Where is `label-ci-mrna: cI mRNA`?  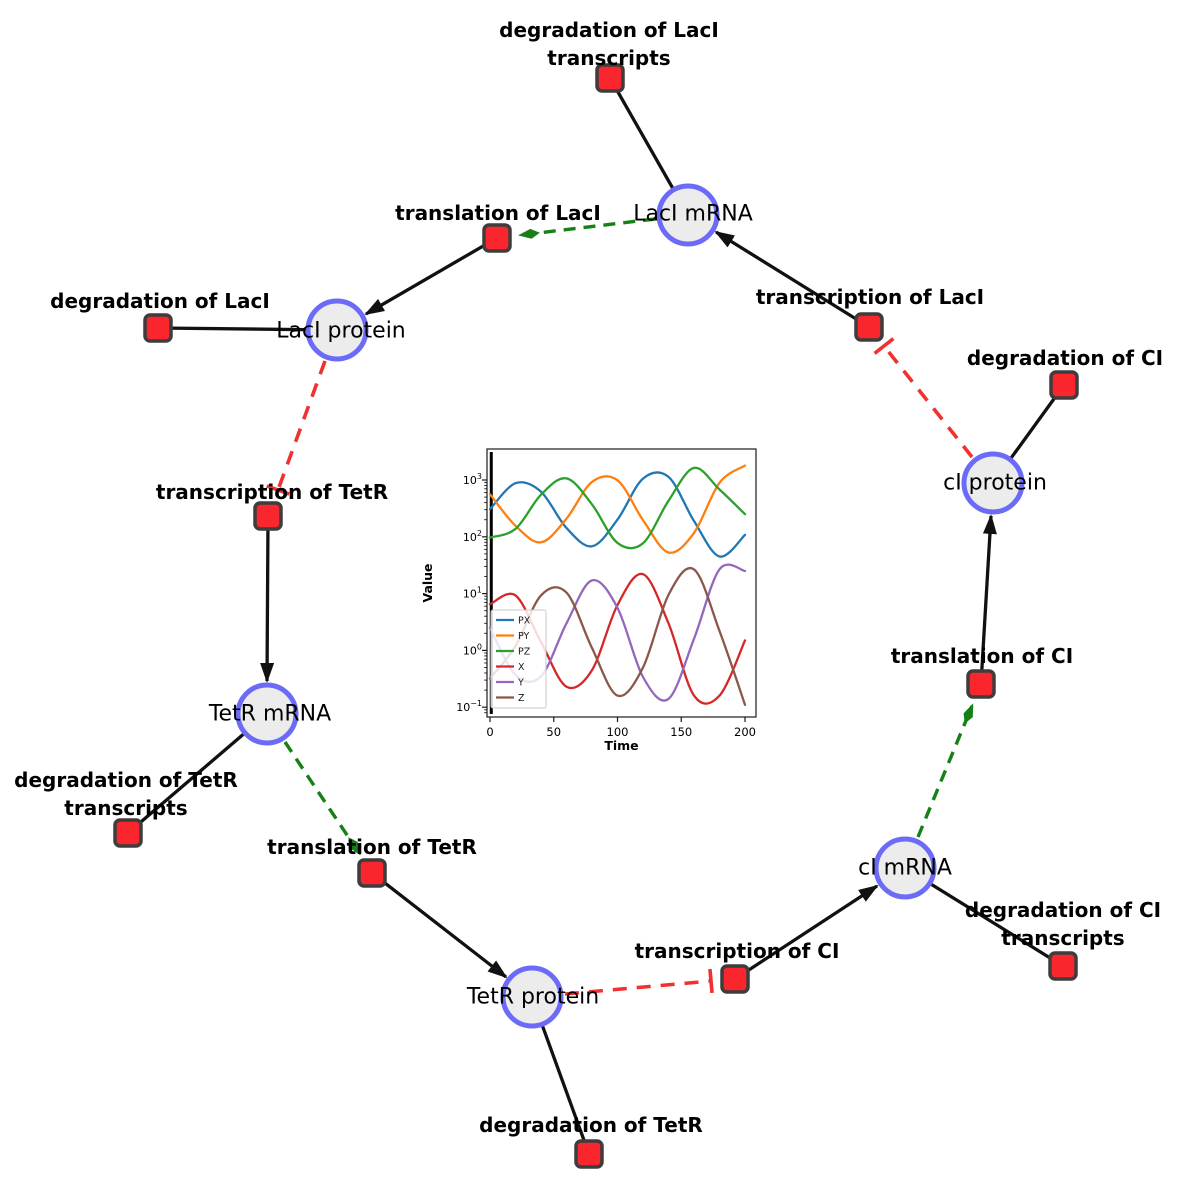
label-ci-mrna: cI mRNA is located at coordinates (905, 868).